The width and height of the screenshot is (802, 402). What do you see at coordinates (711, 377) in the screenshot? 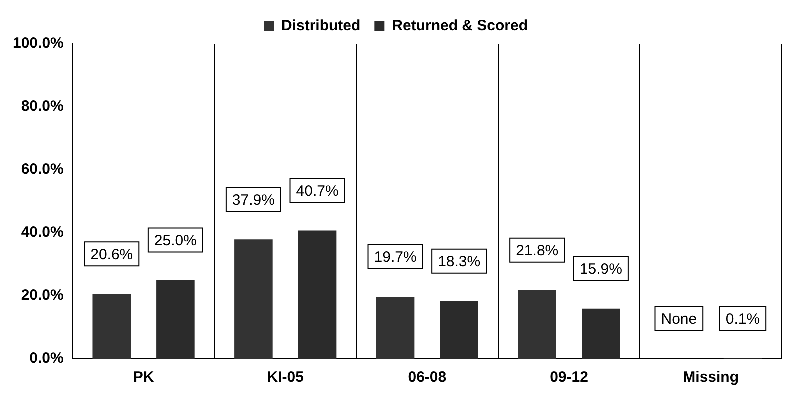
I see `x-tick-label: Missing` at bounding box center [711, 377].